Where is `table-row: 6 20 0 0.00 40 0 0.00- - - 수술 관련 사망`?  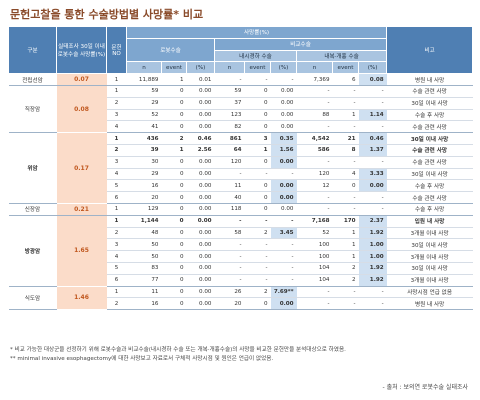
table-row: 6 20 0 0.00 40 0 0.00- - - 수술 관련 사망 is located at coordinates (241, 197).